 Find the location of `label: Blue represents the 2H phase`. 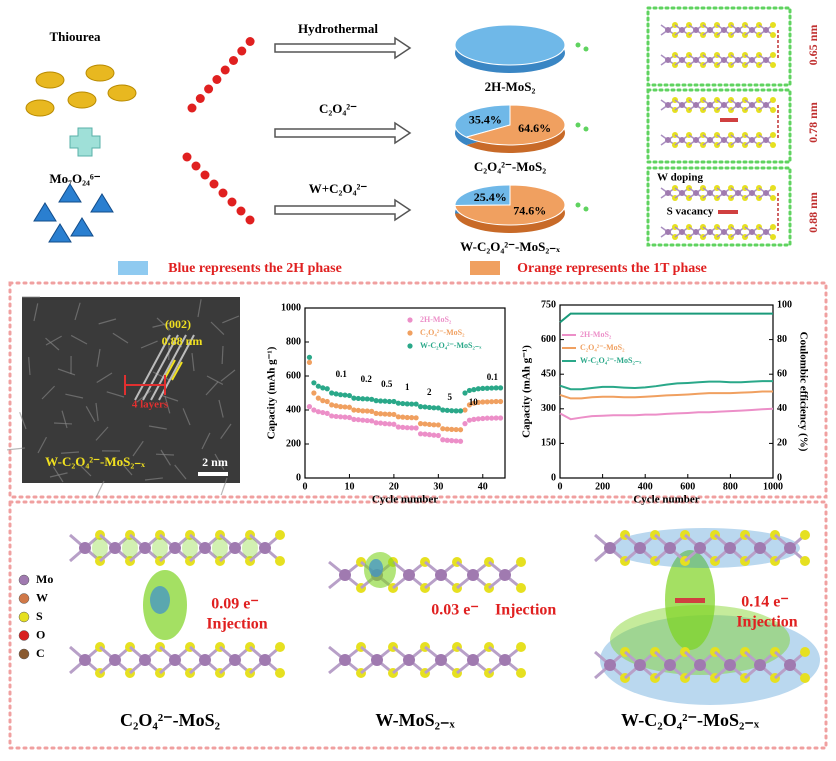

label: Blue represents the 2H phase is located at coordinates (255, 268).